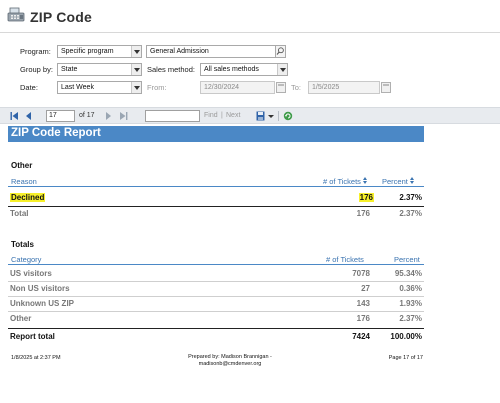  What do you see at coordinates (216, 319) in the screenshot?
I see `table-row: Other 176 2.37%` at bounding box center [216, 319].